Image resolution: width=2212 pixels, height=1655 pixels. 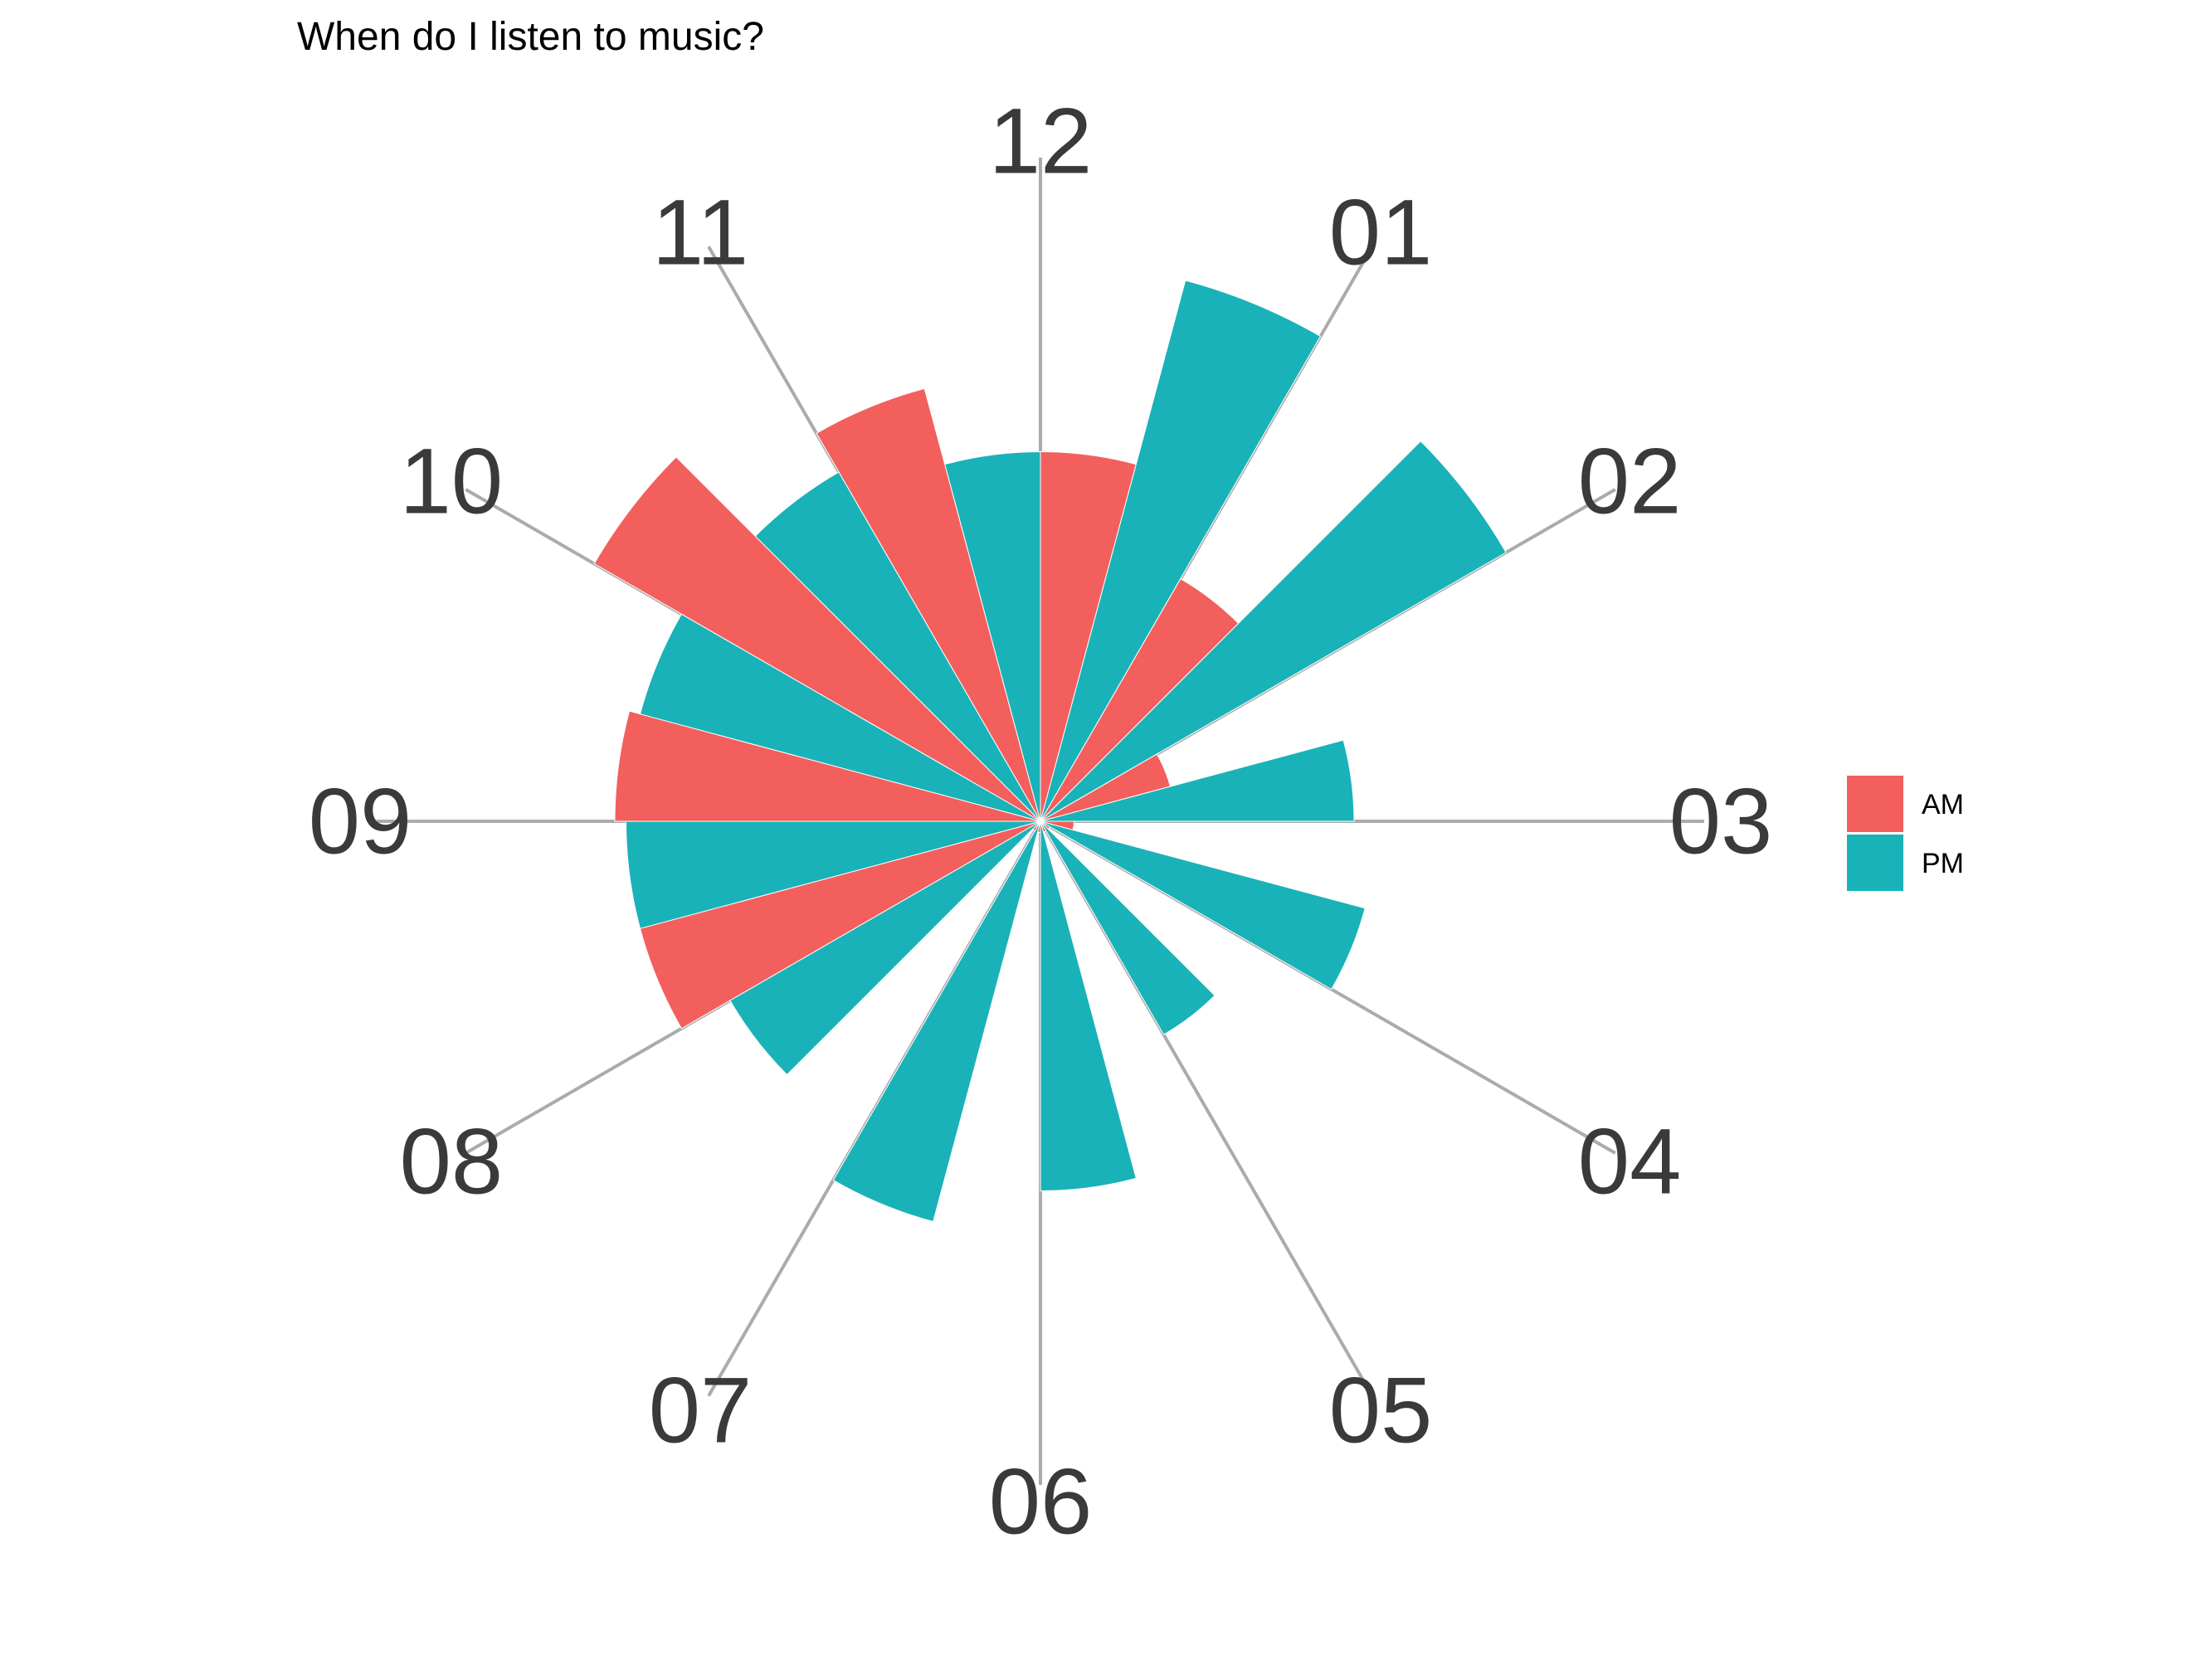 I want to click on hour-label-08: 08, so click(x=452, y=1162).